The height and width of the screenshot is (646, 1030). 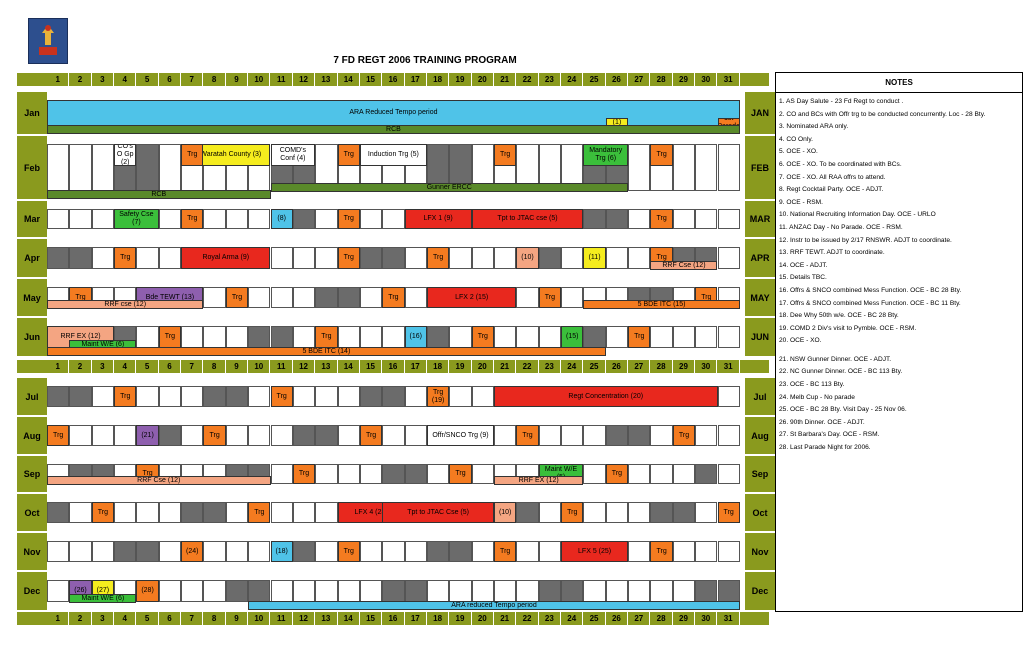 I want to click on event-bar: ARA Reduced Tempo period, so click(x=393, y=113).